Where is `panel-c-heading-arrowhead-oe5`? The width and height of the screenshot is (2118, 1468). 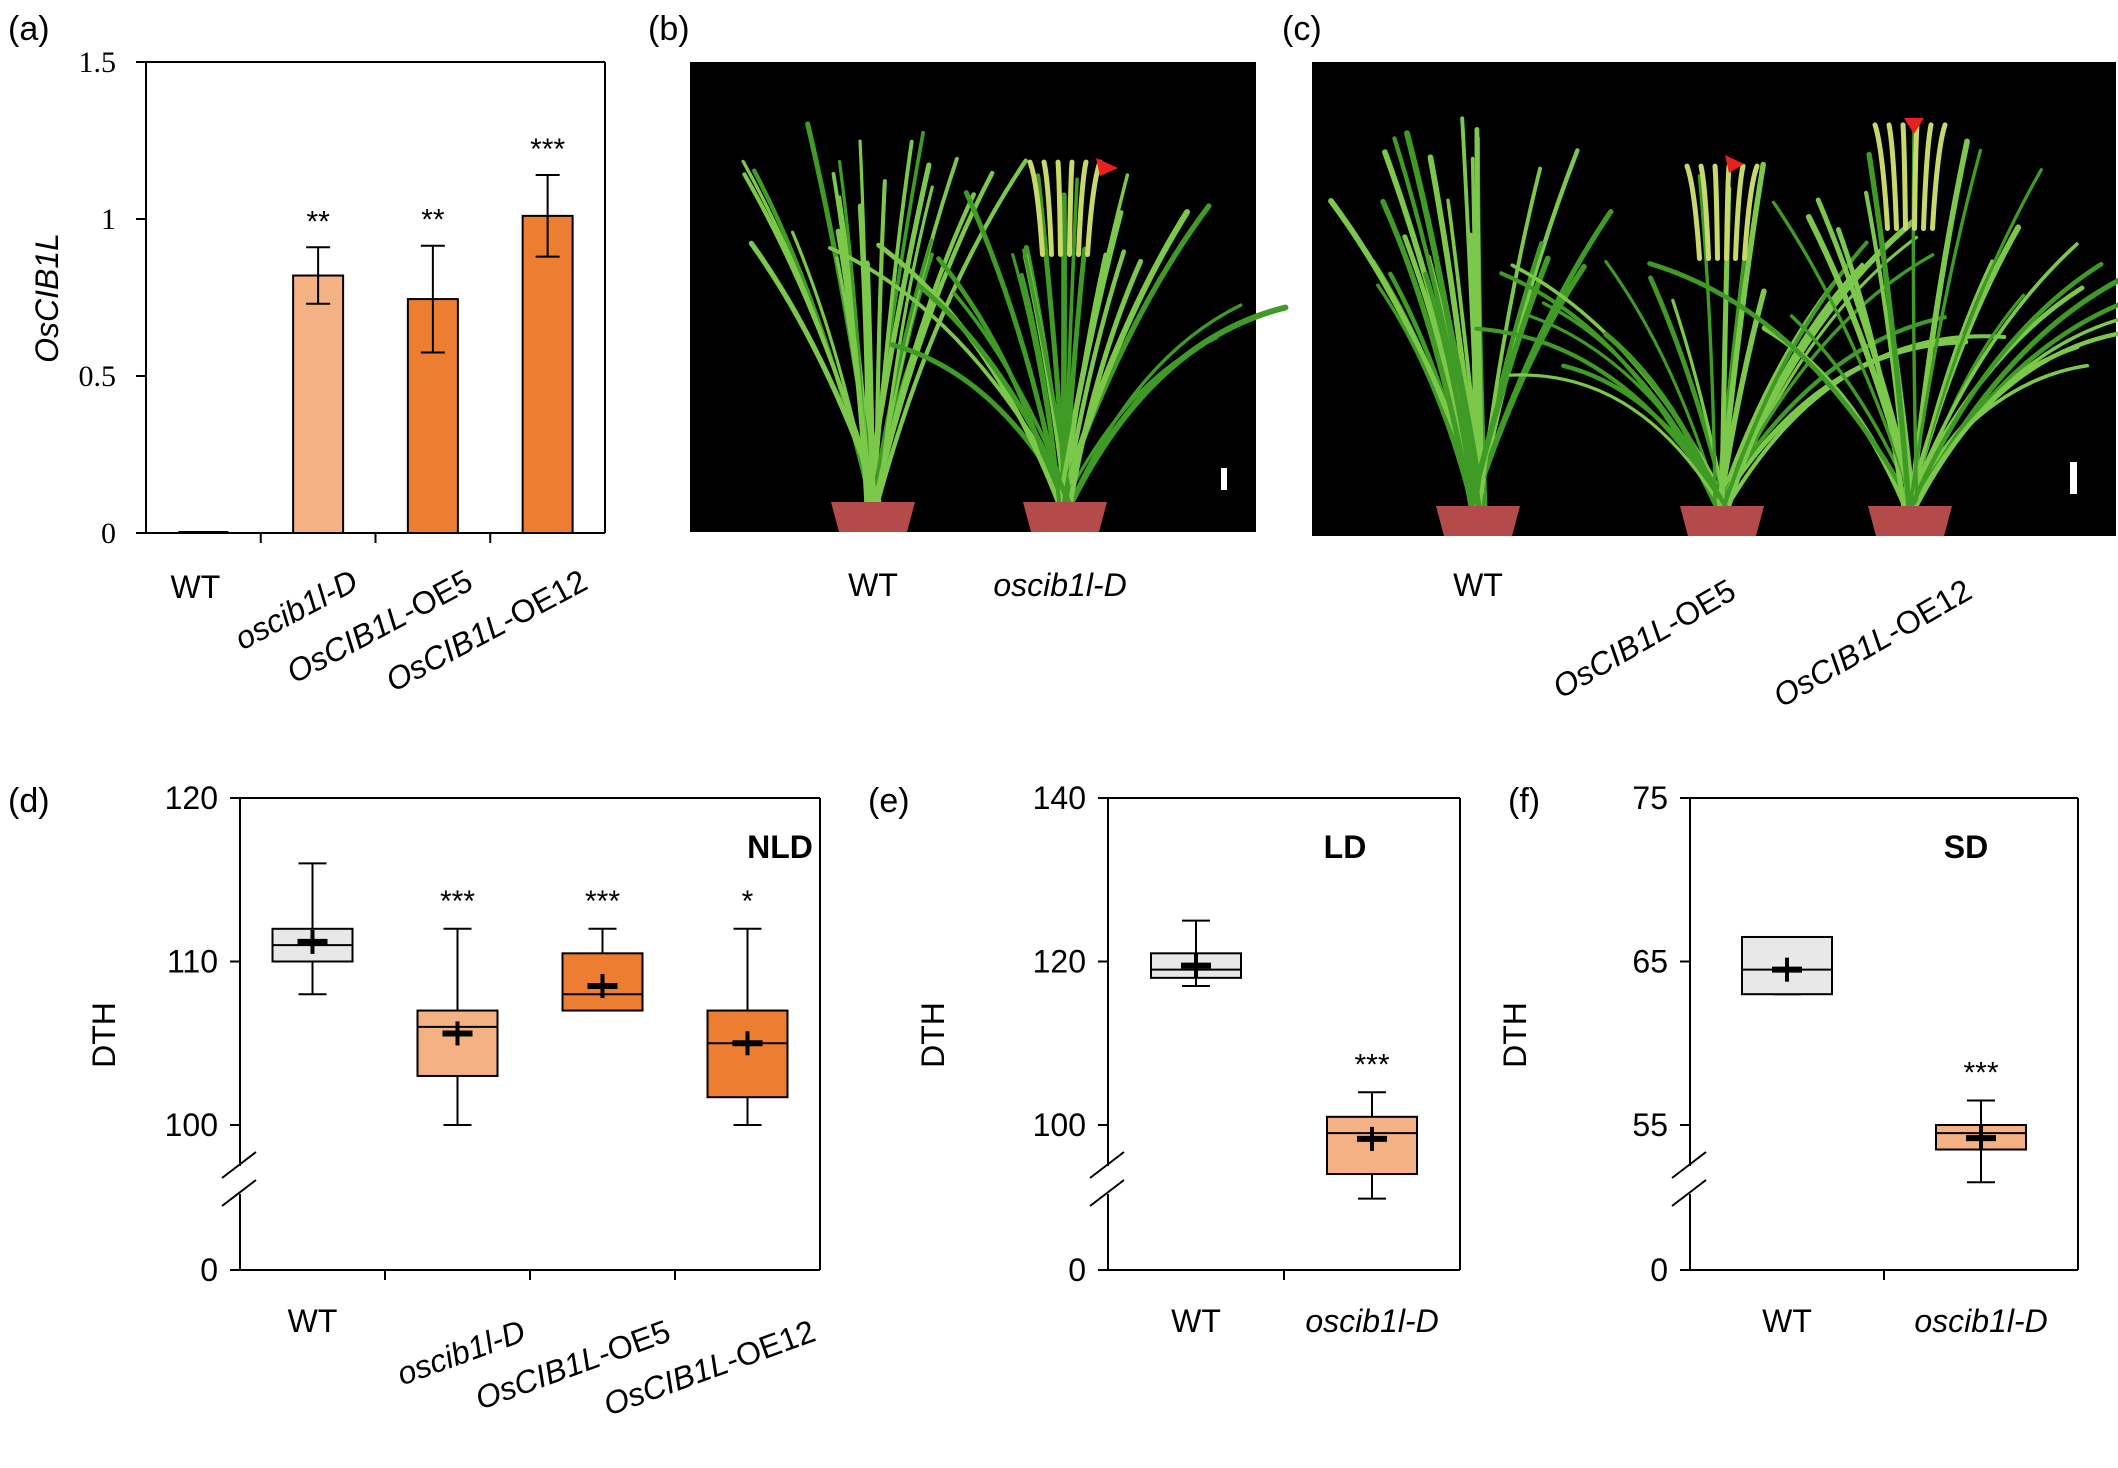 panel-c-heading-arrowhead-oe5 is located at coordinates (1734, 164).